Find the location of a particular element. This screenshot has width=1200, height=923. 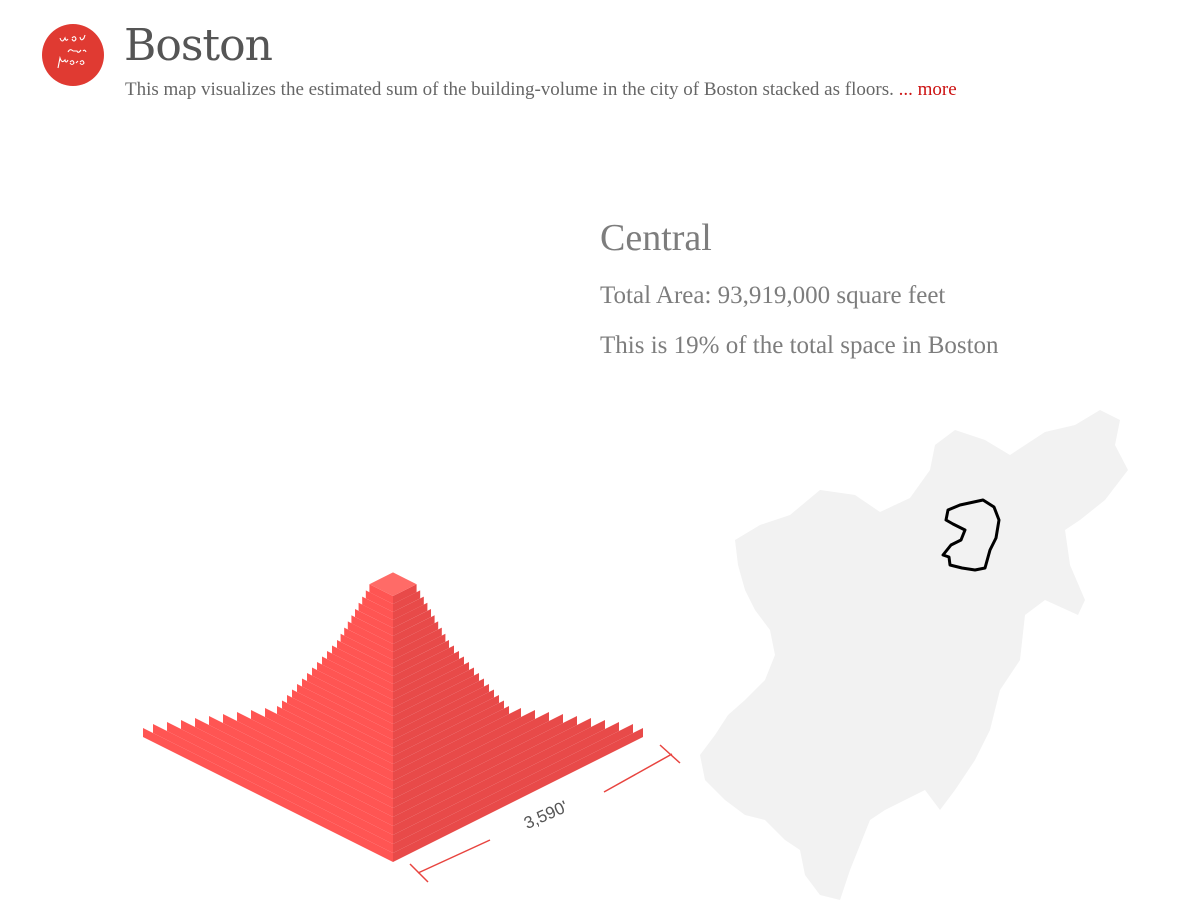

share-of-total-text: This is 19% of the total space in Boston is located at coordinates (799, 345).